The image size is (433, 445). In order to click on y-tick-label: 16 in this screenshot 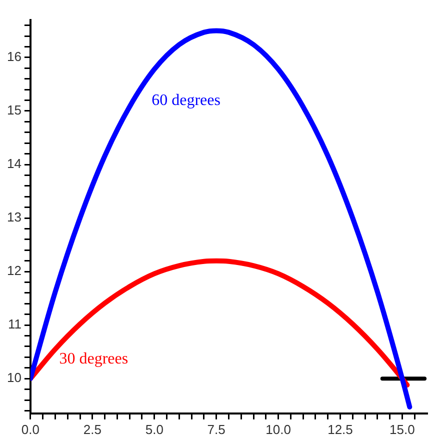, I will do `click(14, 56)`.